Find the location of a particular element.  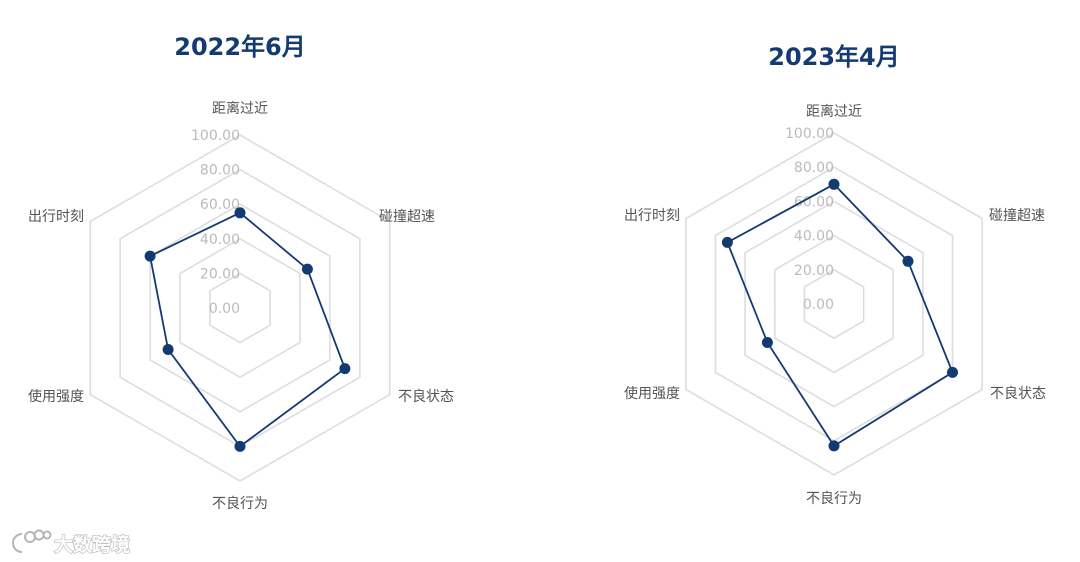

cloud-logo-icon is located at coordinates (32, 541).